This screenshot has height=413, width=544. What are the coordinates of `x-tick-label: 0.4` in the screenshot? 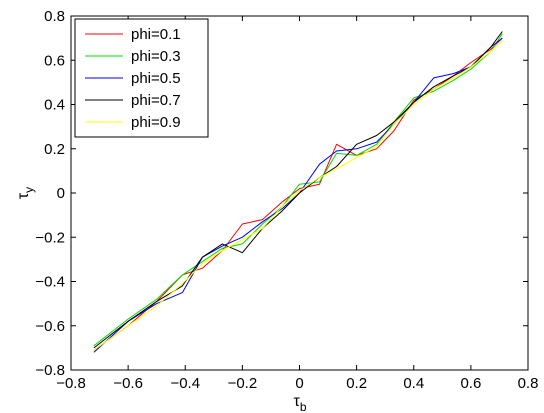 It's located at (413, 383).